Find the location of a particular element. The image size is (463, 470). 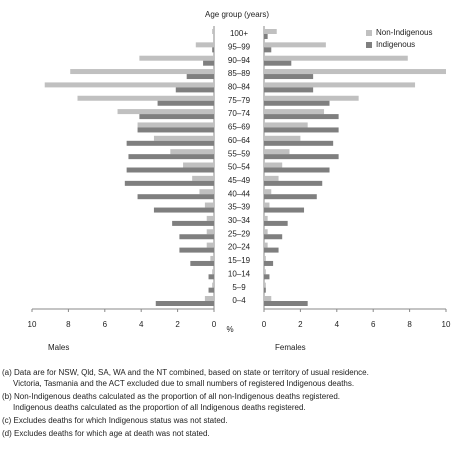

legend-label: Indigenous is located at coordinates (395, 44).